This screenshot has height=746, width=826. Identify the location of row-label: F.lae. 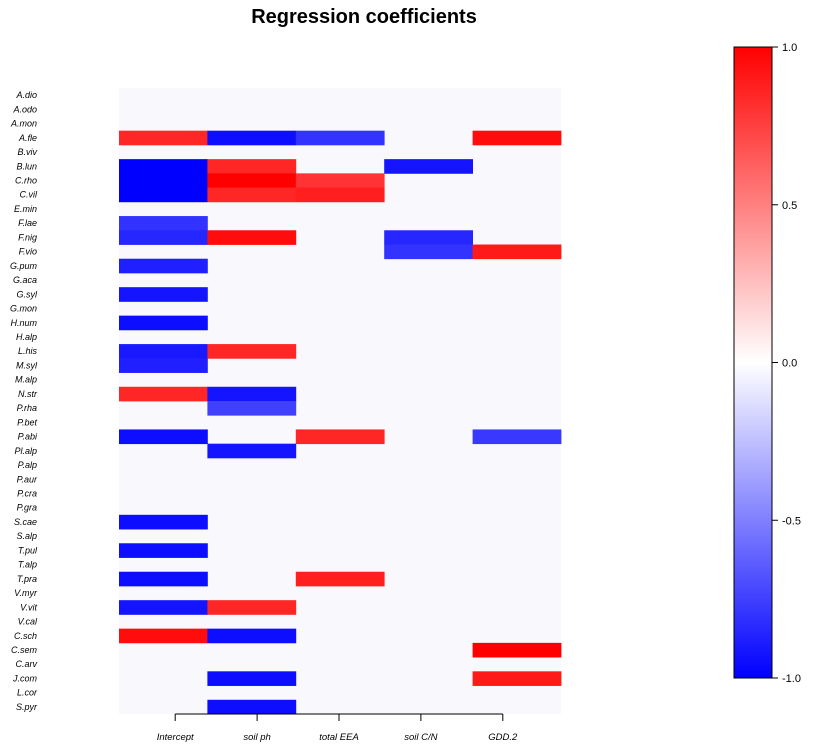
(27, 223).